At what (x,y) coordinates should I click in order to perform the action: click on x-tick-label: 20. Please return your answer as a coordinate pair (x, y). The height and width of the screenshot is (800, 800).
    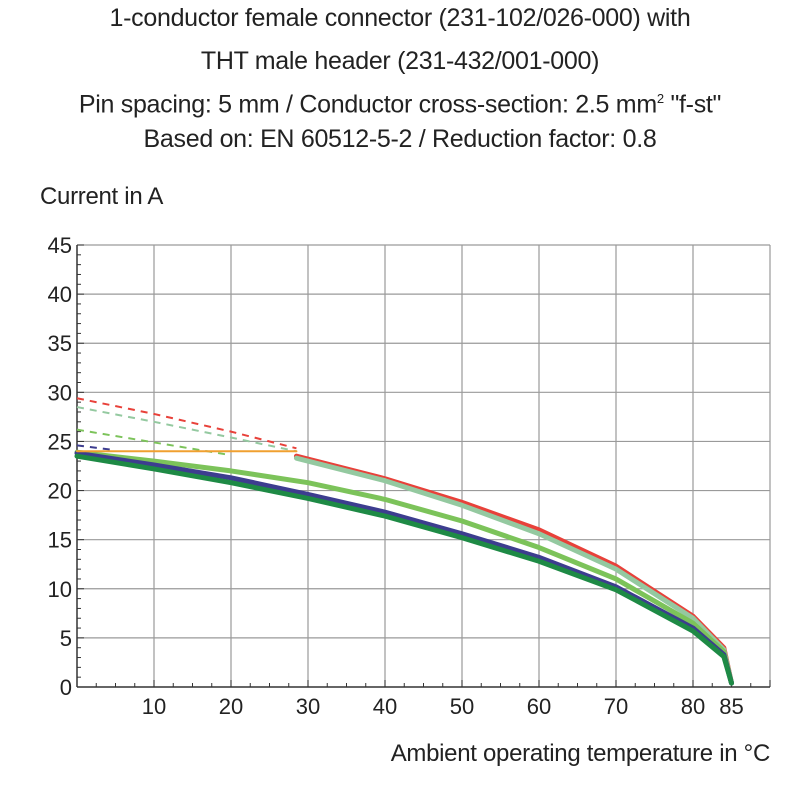
    Looking at the image, I should click on (231, 706).